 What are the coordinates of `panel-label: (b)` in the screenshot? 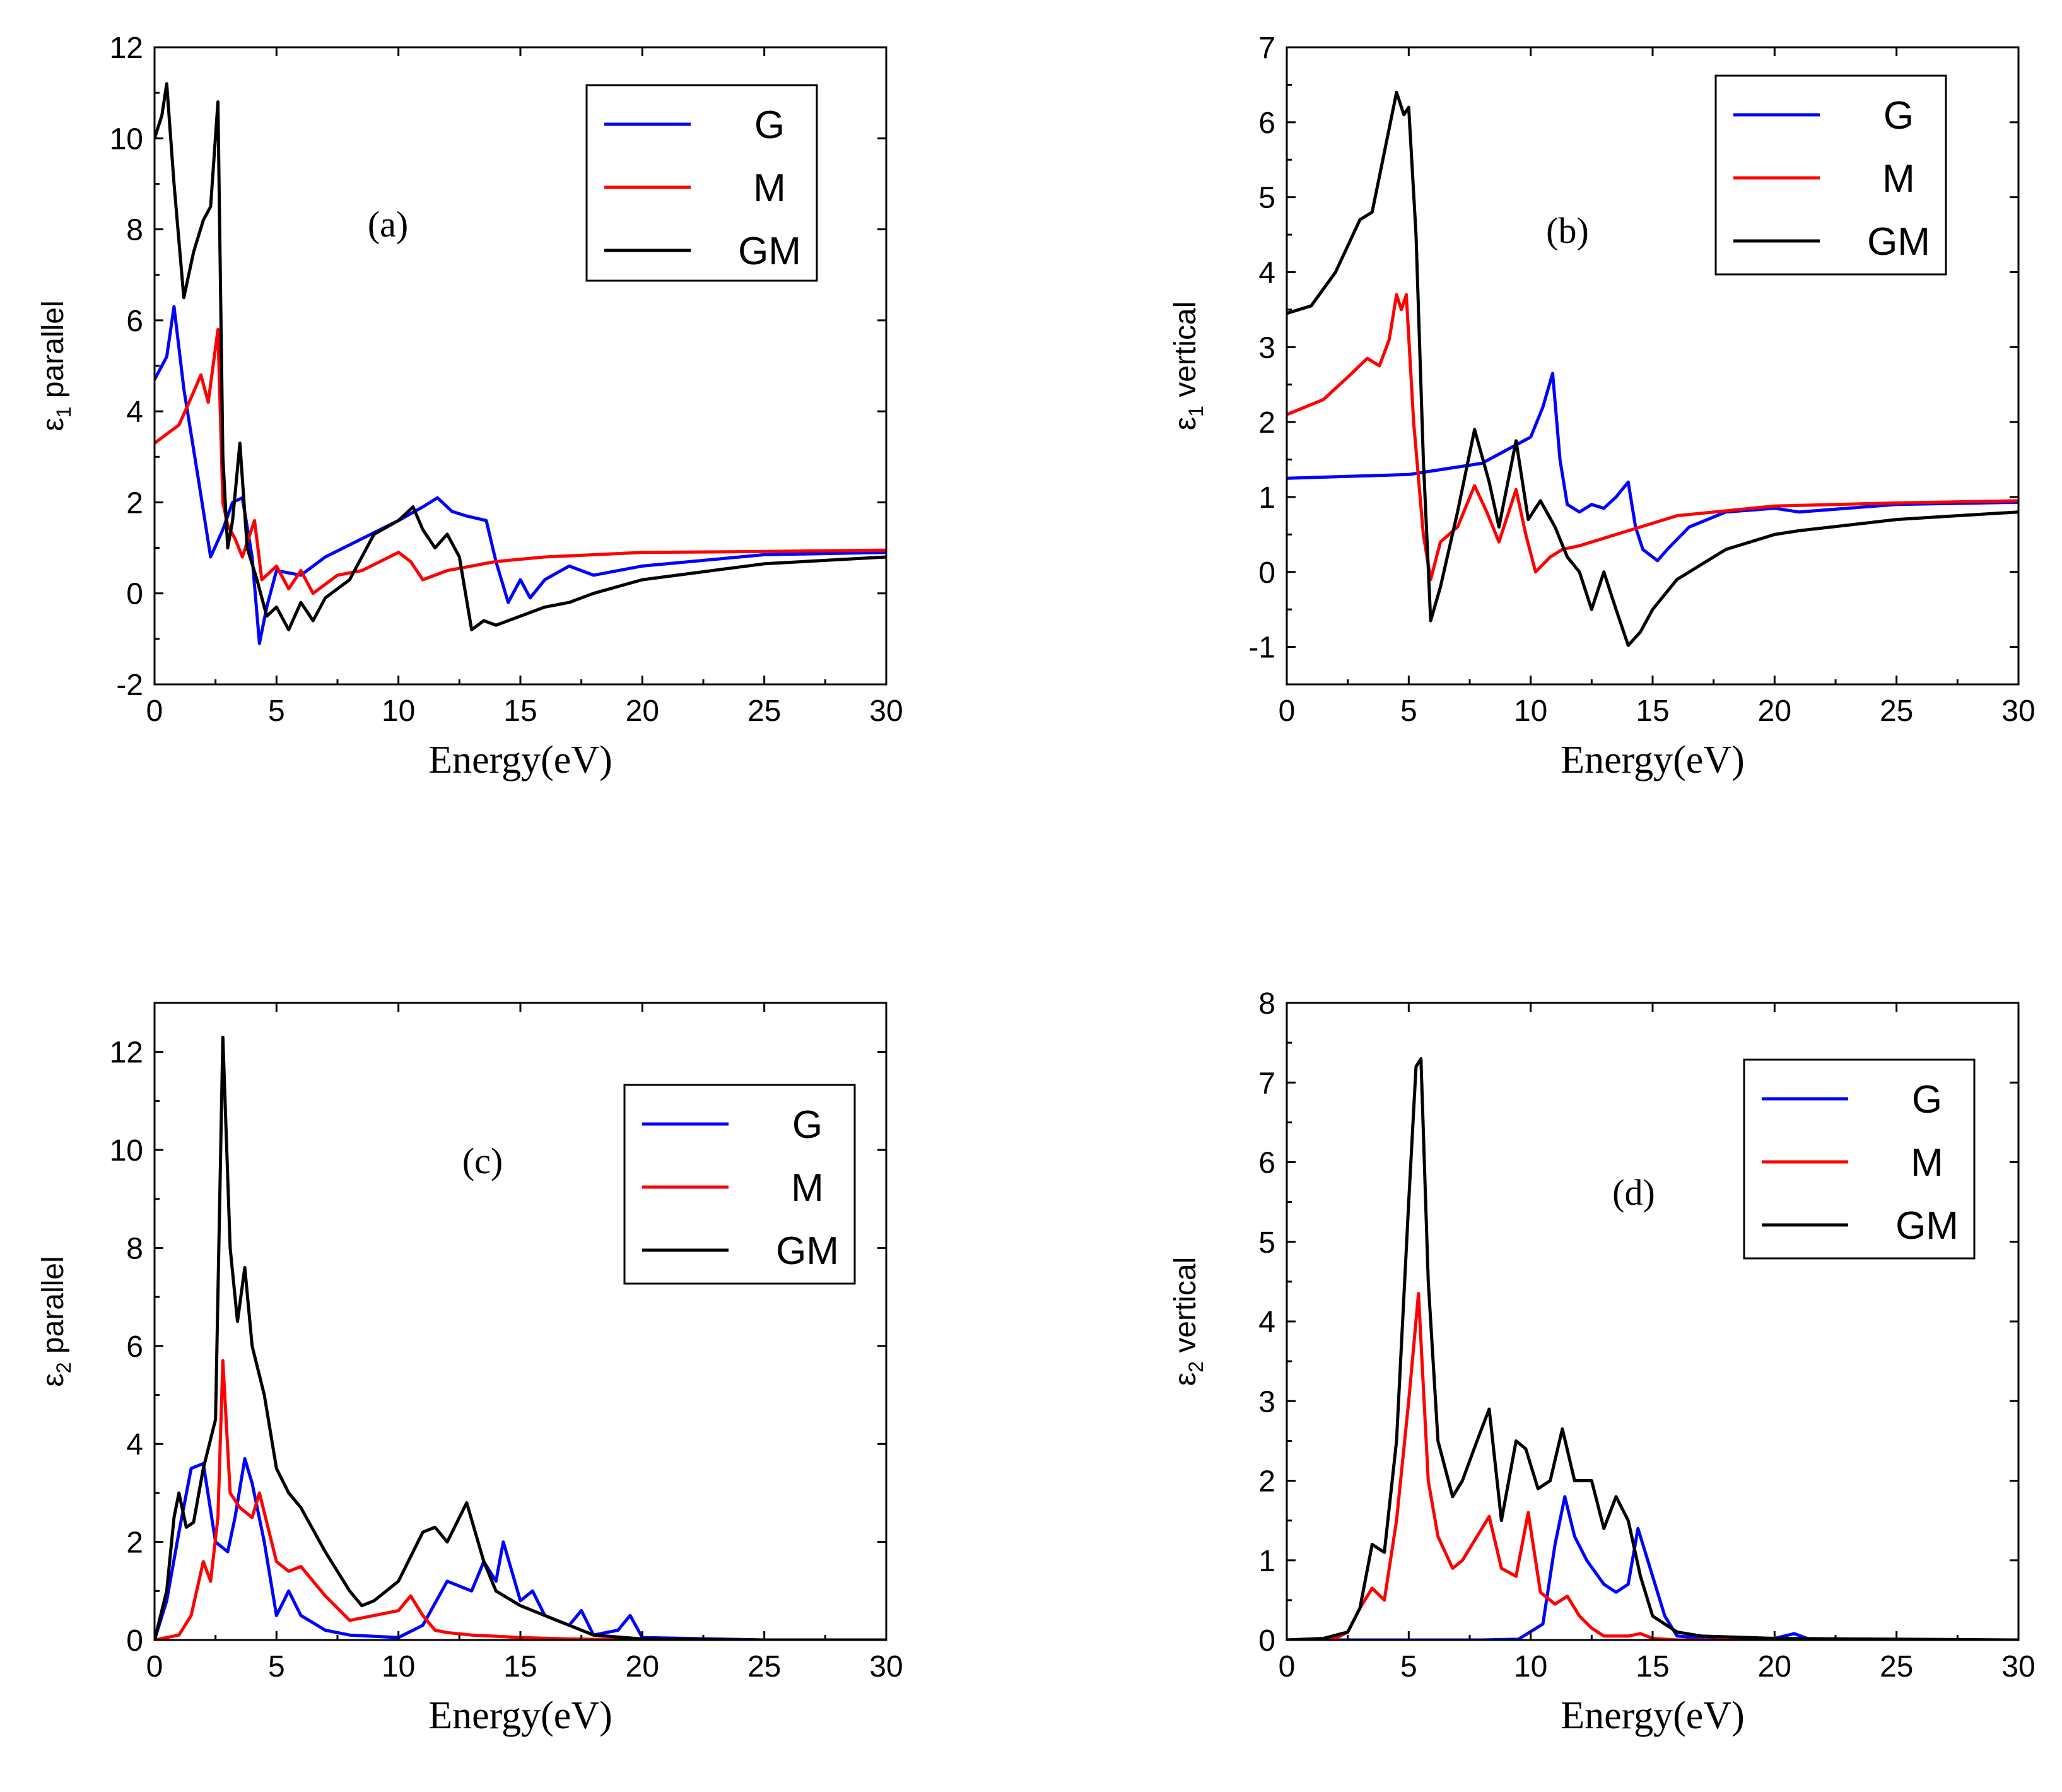 It's located at (1567, 230).